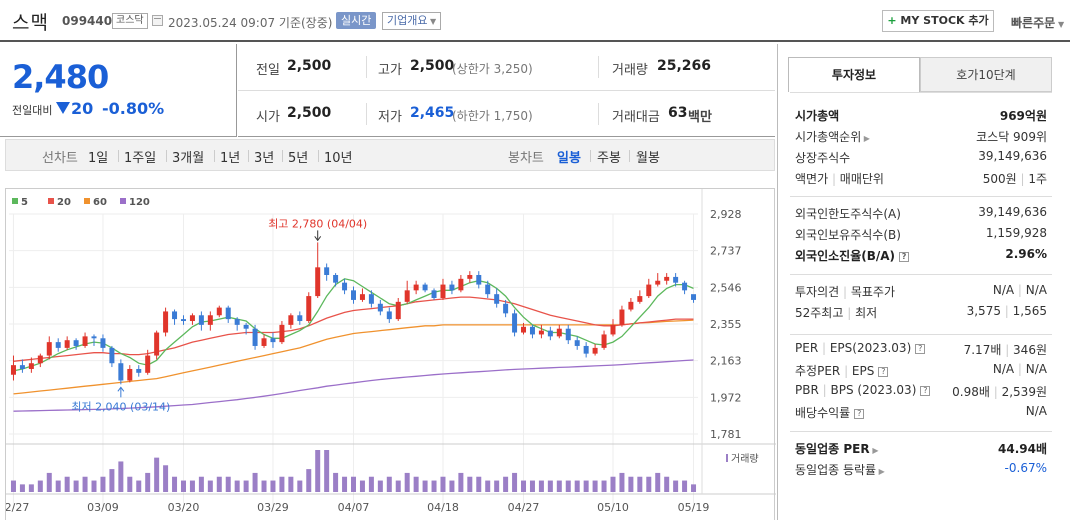 The image size is (1070, 520). Describe the element at coordinates (854, 74) in the screenshot. I see `tab-invest-info: 투자정보` at that location.